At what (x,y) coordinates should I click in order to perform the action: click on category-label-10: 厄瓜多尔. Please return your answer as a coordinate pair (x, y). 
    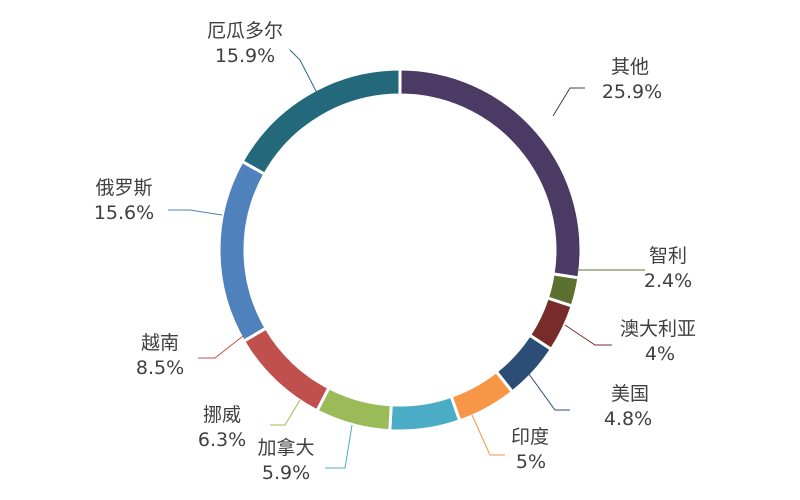
    Looking at the image, I should click on (245, 31).